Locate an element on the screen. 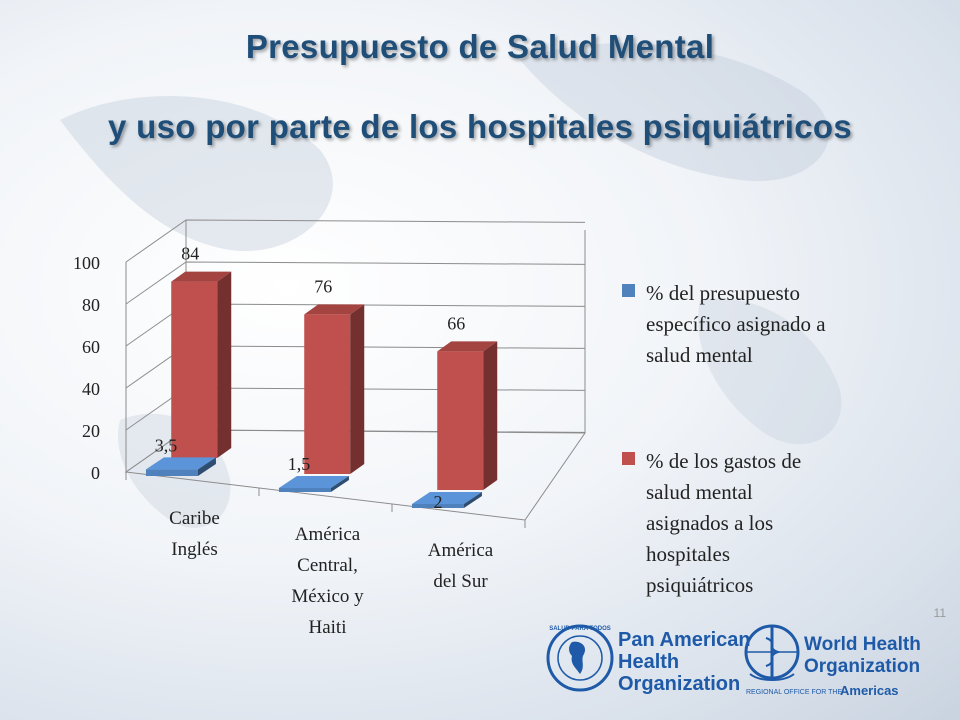 The width and height of the screenshot is (960, 720). who-regional-name: Americas is located at coordinates (869, 690).